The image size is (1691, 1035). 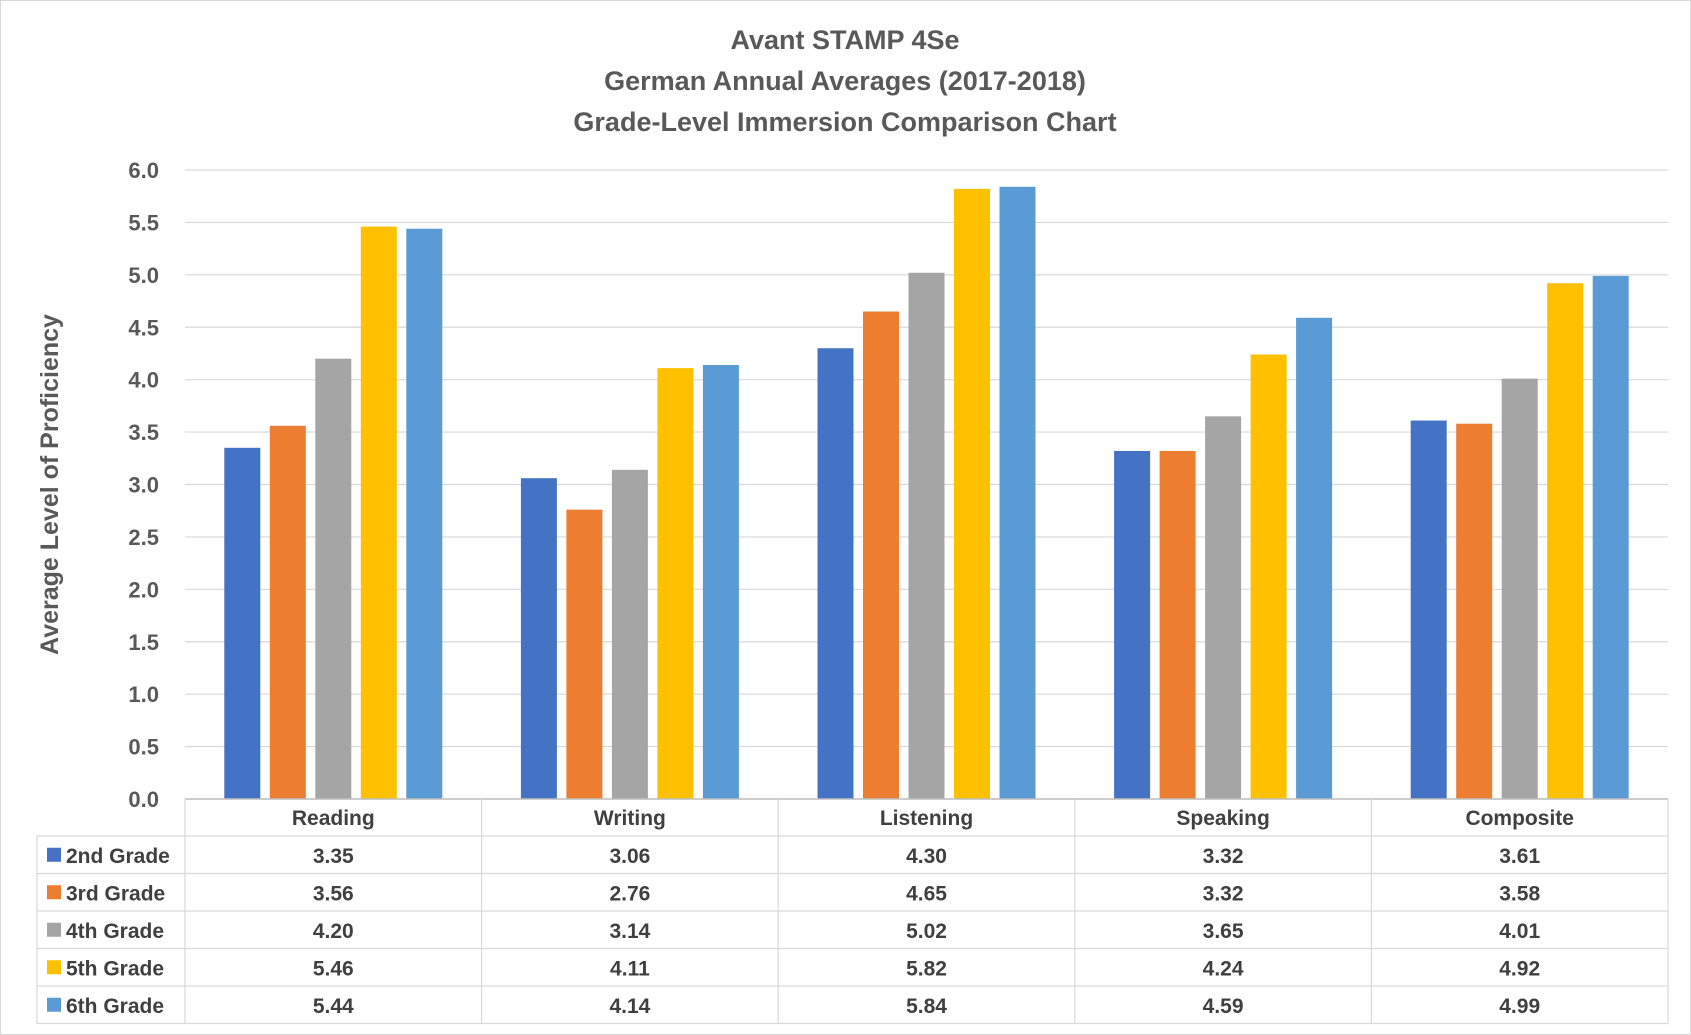 What do you see at coordinates (1222, 818) in the screenshot?
I see `category-label-speaking: Speaking` at bounding box center [1222, 818].